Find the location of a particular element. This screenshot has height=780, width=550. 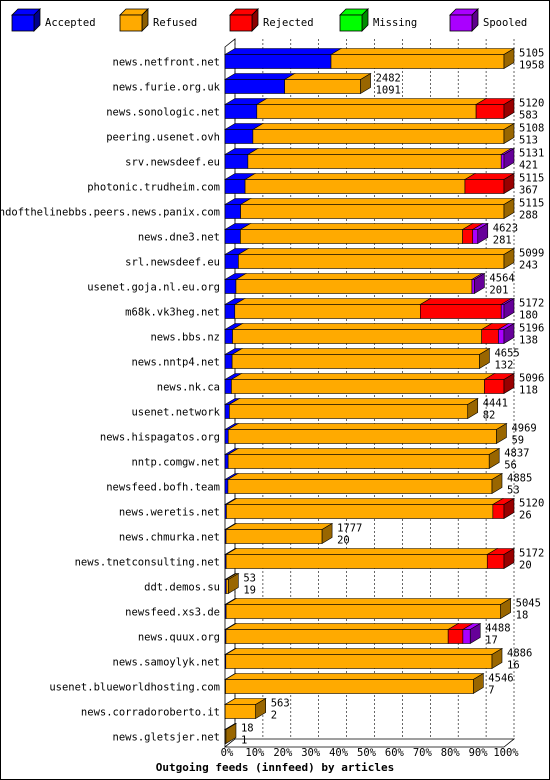

accepted-count-label: 421 is located at coordinates (528, 166).